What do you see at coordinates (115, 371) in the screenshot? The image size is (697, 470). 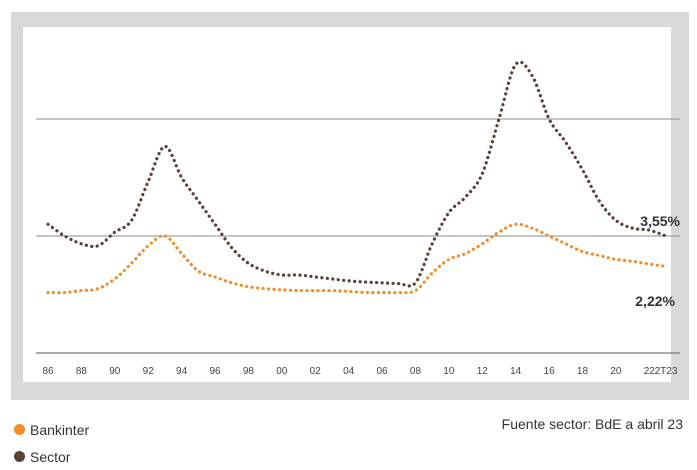 I see `x-tick-label: 90` at bounding box center [115, 371].